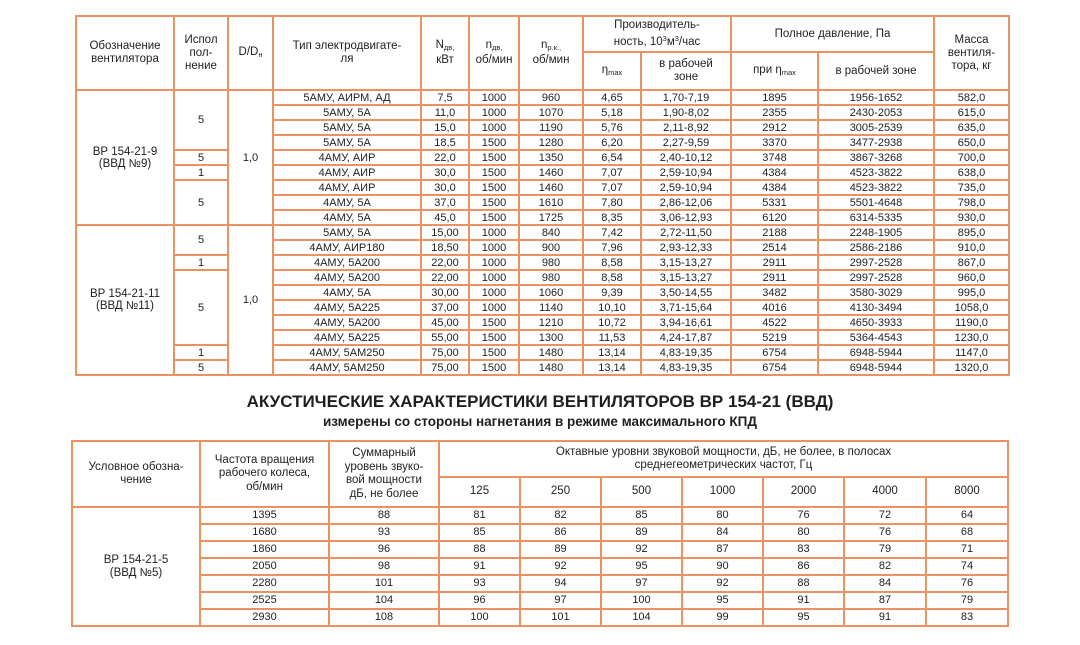  I want to click on perf-zone-cell: 3,50-14,55, so click(686, 292).